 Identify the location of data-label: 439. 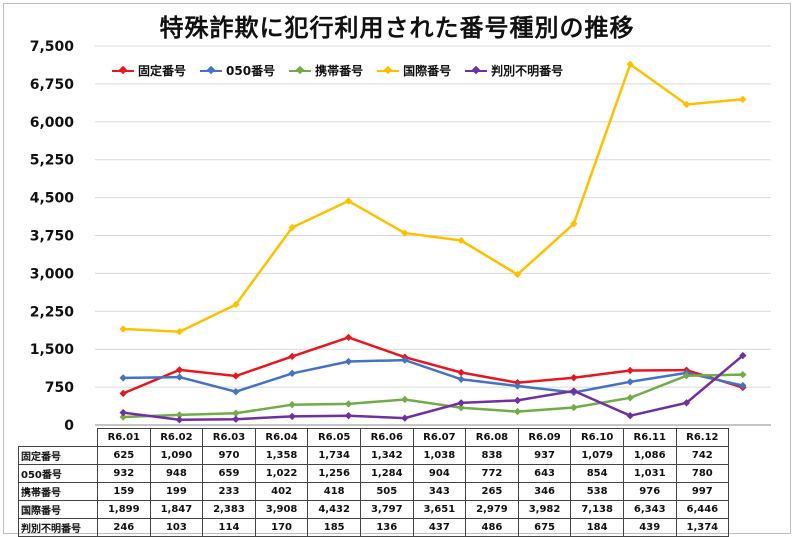
(649, 527).